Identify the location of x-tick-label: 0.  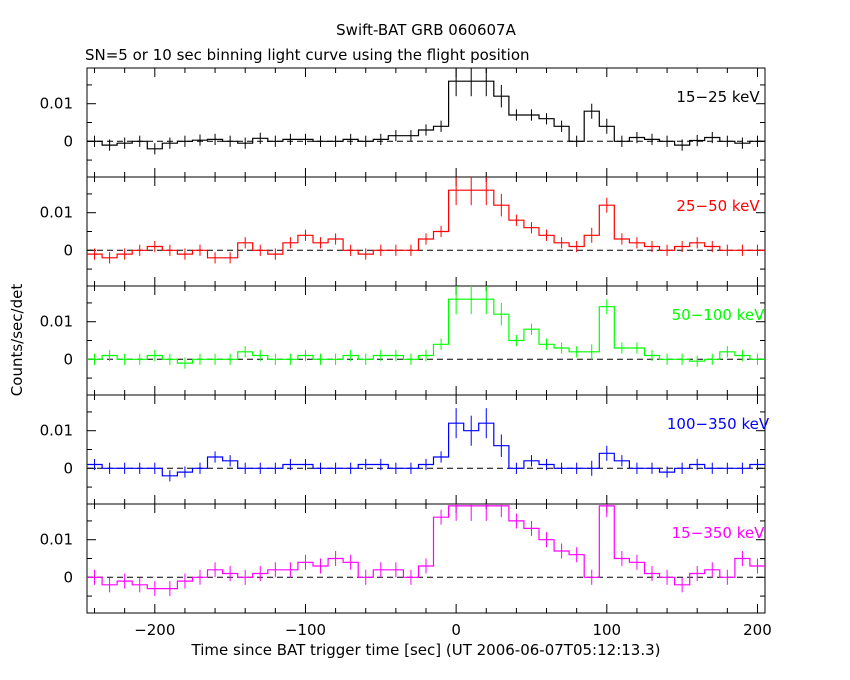
(456, 630).